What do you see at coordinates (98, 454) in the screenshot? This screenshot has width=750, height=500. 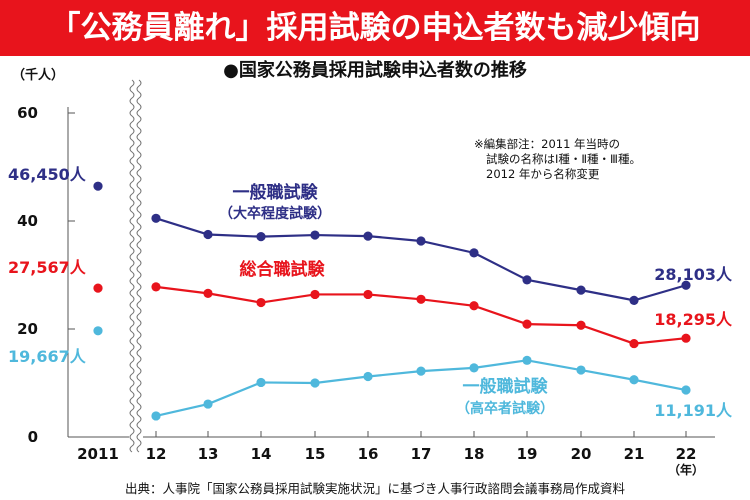 I see `x-tick-label-2011: 2011` at bounding box center [98, 454].